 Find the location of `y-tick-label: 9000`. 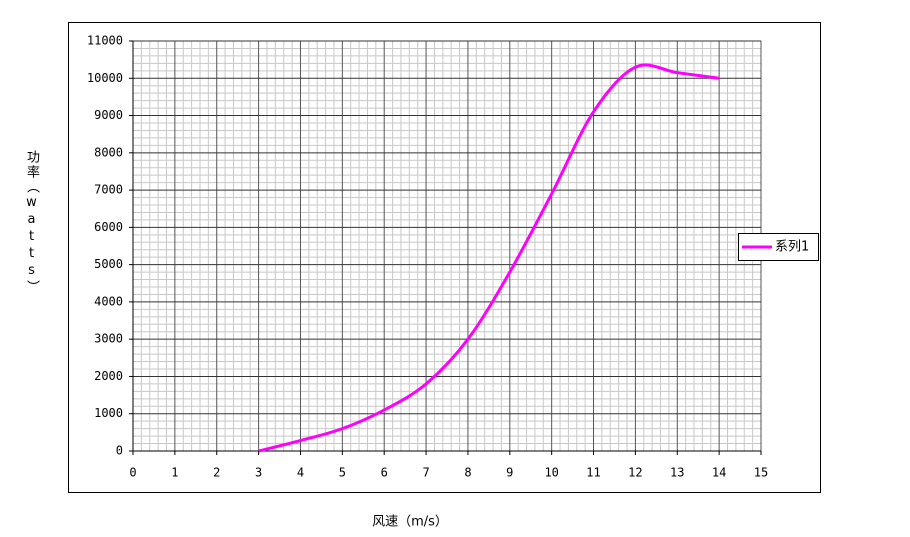

y-tick-label: 9000 is located at coordinates (108, 115).